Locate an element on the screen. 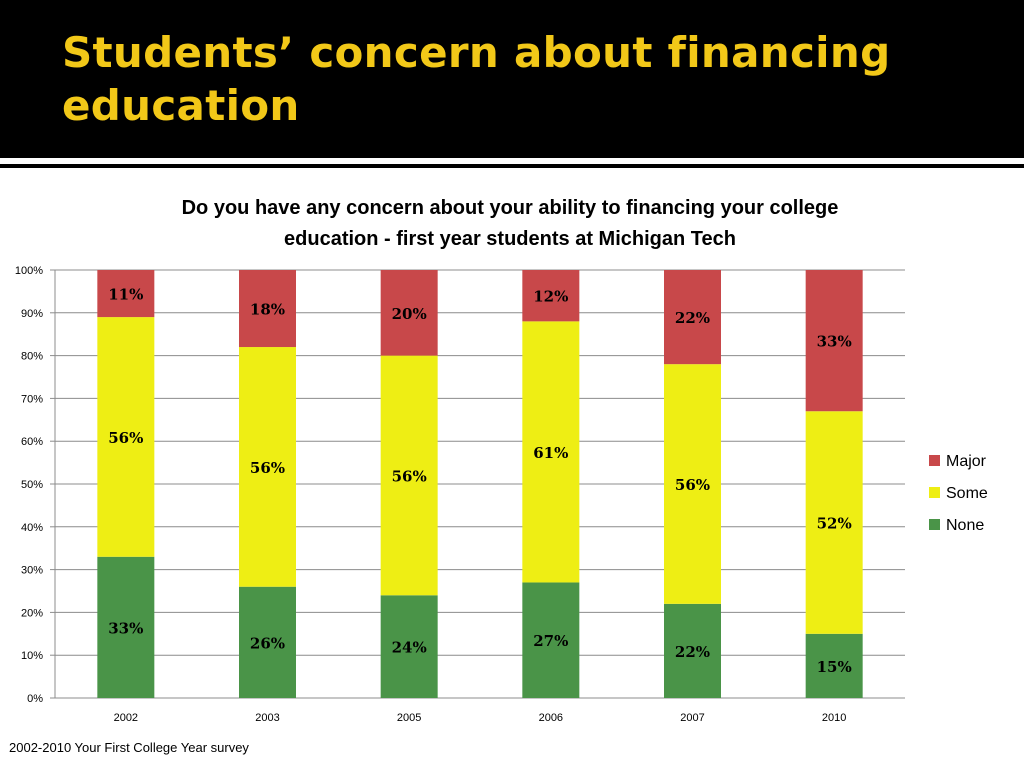  source-note: 2002-2010 Your First College Year survey is located at coordinates (129, 747).